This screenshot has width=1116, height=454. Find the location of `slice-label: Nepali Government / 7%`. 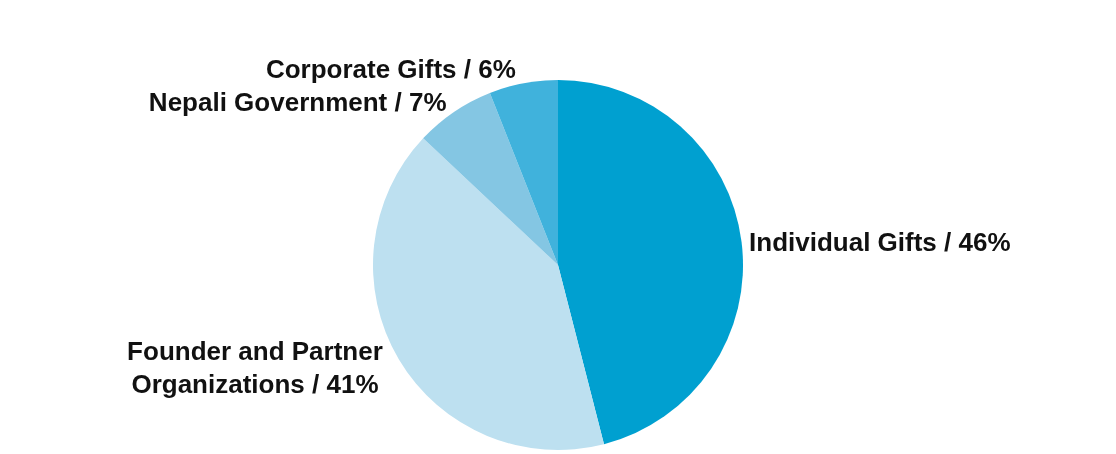

slice-label: Nepali Government / 7% is located at coordinates (297, 101).